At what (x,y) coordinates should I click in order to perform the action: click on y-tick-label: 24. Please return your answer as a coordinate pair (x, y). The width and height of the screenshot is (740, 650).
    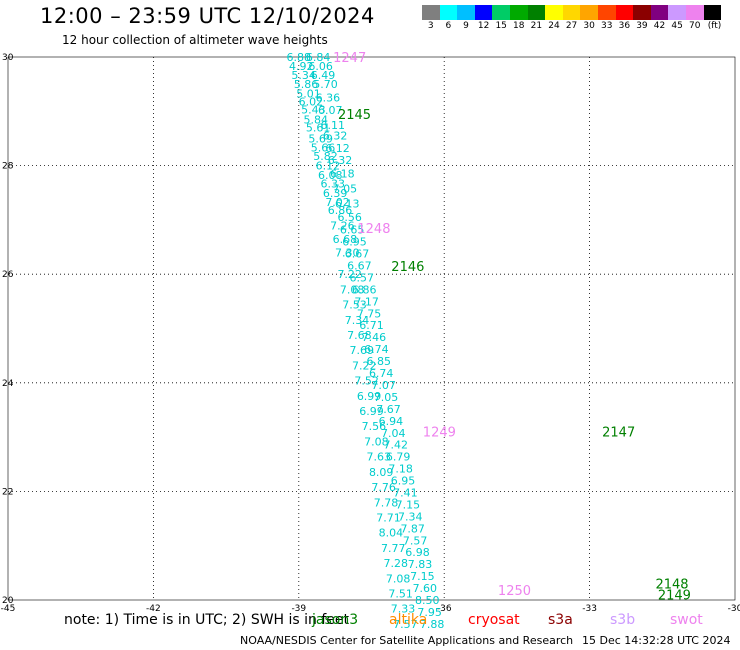
    Looking at the image, I should click on (8, 384).